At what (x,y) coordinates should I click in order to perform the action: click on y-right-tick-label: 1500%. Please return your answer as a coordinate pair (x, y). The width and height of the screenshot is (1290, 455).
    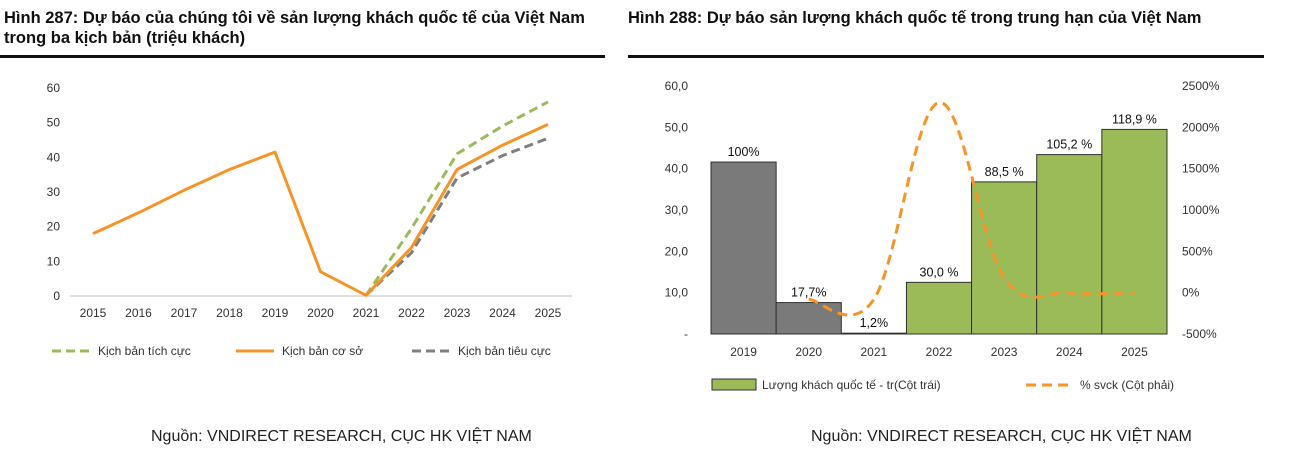
    Looking at the image, I should click on (1201, 169).